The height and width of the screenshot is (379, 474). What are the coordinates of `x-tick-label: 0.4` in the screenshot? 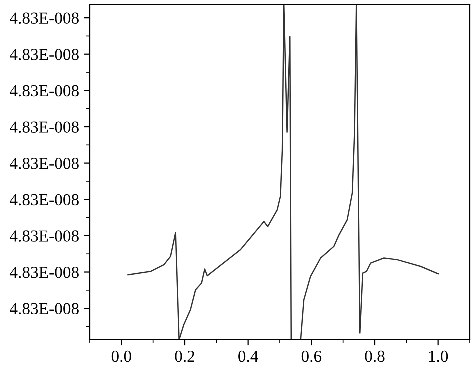 It's located at (248, 356).